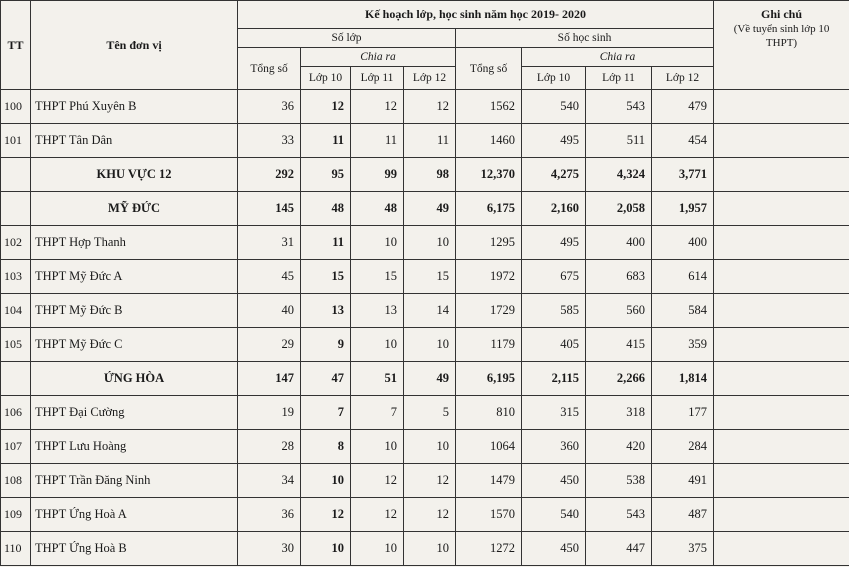 This screenshot has height=567, width=849. I want to click on number-cell: 415, so click(618, 344).